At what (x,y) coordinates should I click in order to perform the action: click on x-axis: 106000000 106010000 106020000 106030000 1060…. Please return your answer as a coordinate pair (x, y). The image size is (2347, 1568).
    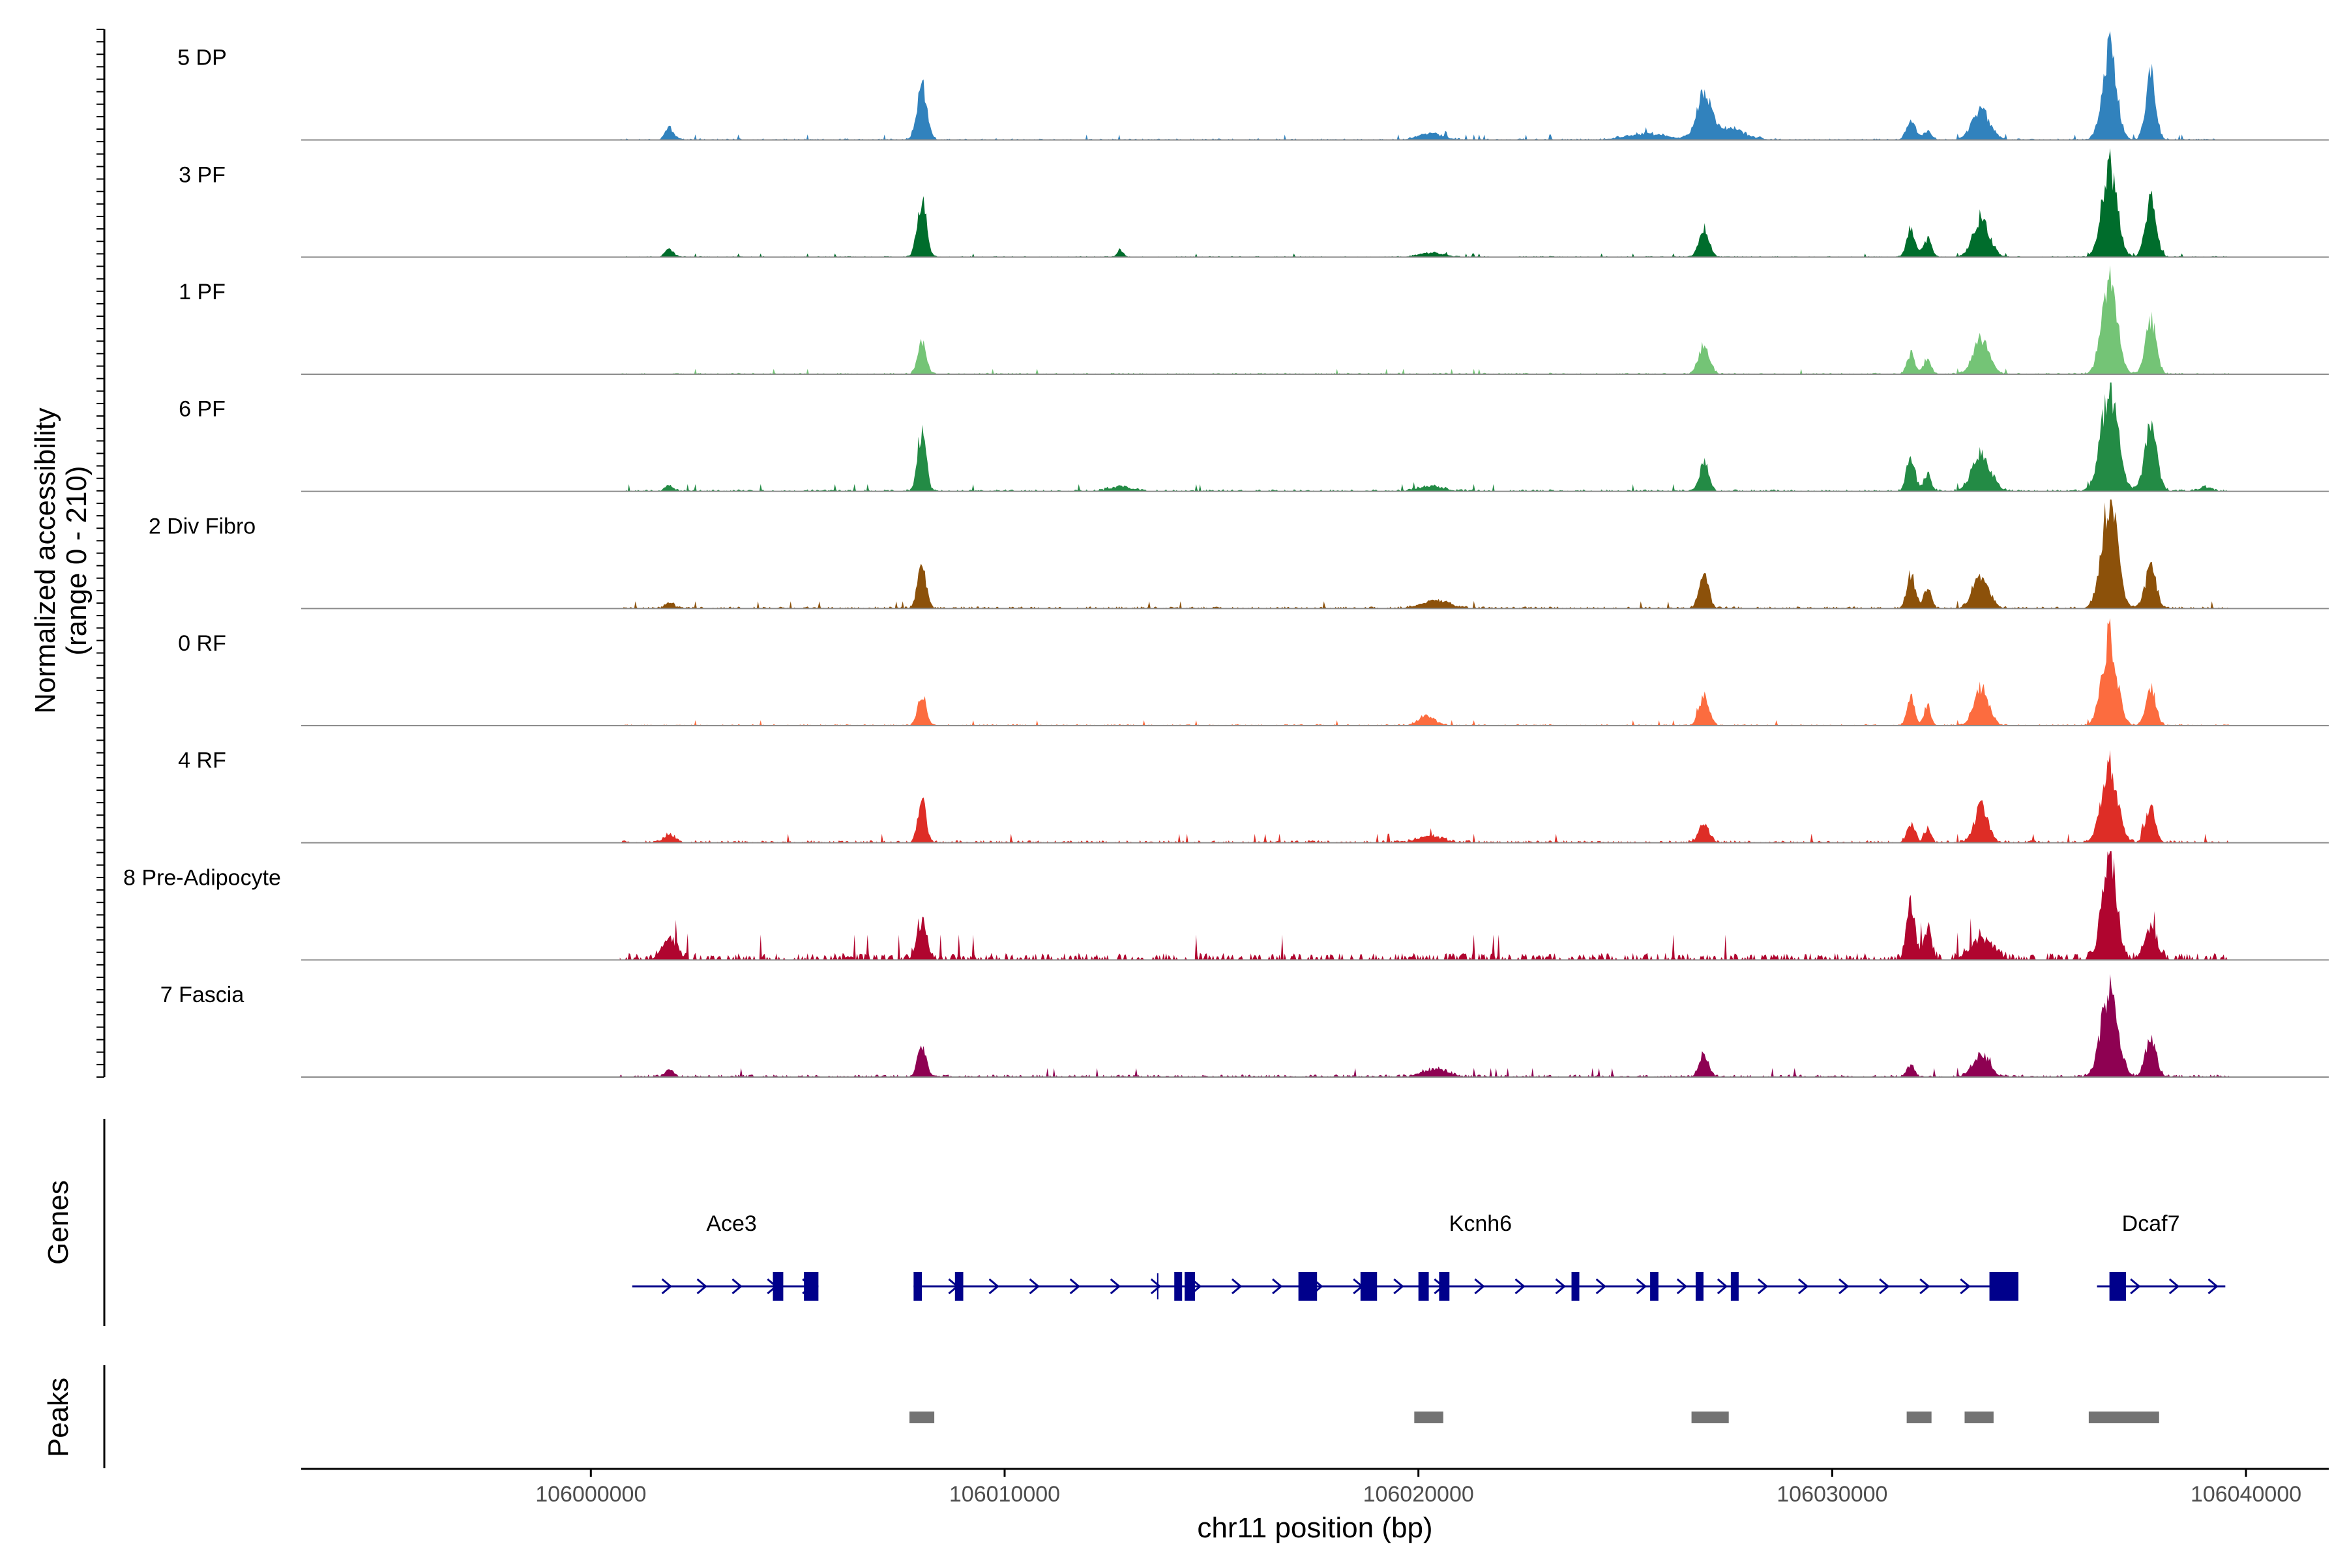
    Looking at the image, I should click on (1315, 1488).